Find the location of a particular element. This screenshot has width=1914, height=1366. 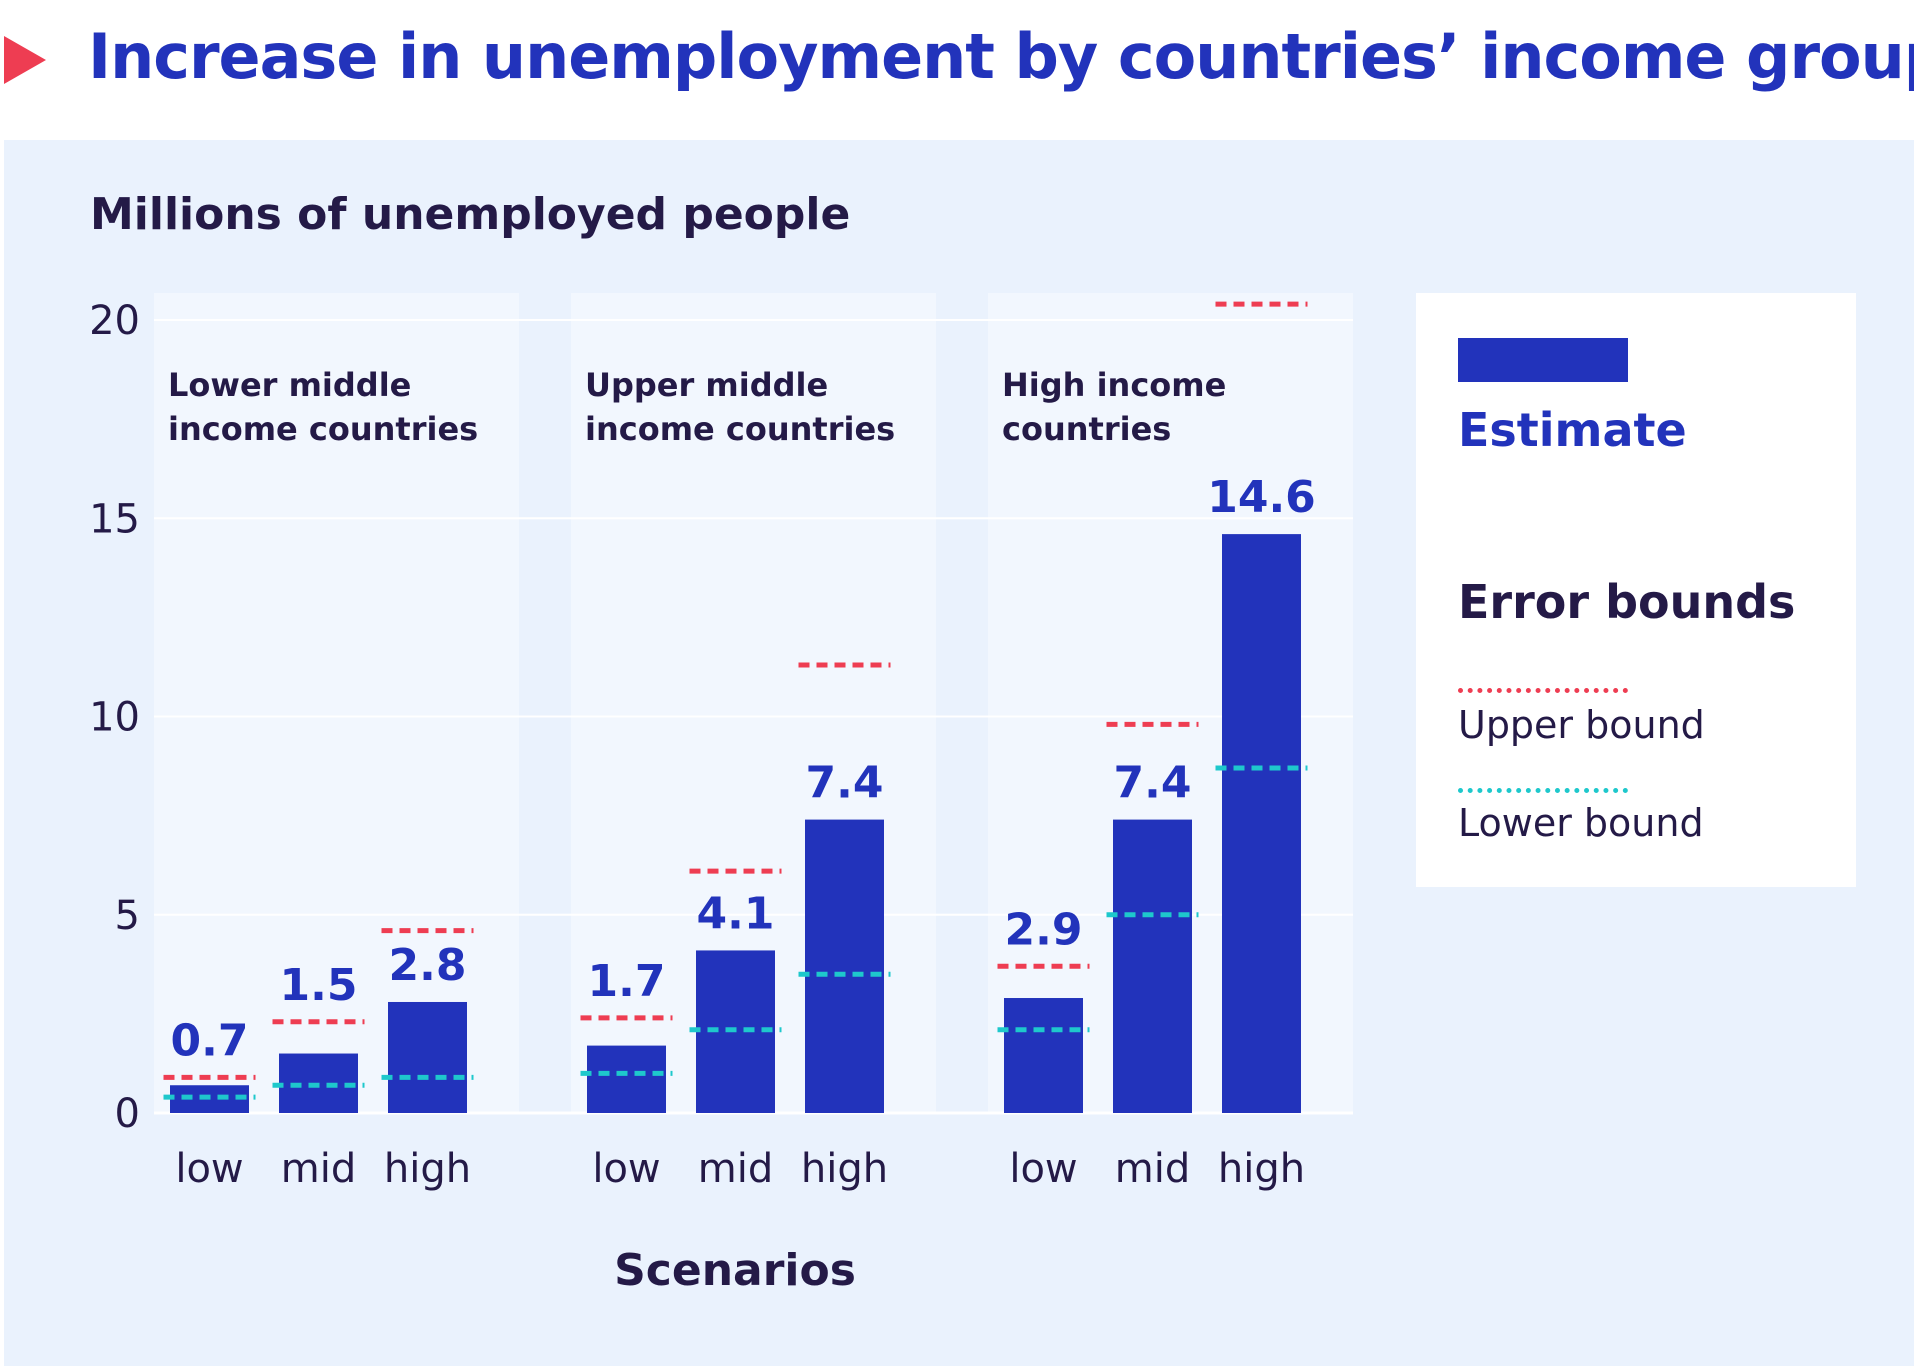

legend-error-bounds-title: Error bounds is located at coordinates (1627, 602).